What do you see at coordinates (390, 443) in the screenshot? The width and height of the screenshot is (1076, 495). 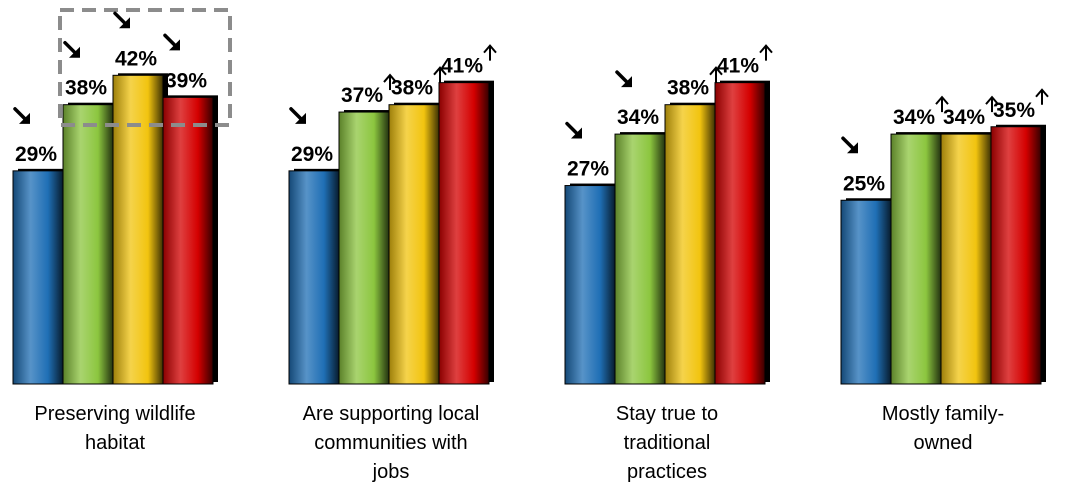 I see `category-label: communities with` at bounding box center [390, 443].